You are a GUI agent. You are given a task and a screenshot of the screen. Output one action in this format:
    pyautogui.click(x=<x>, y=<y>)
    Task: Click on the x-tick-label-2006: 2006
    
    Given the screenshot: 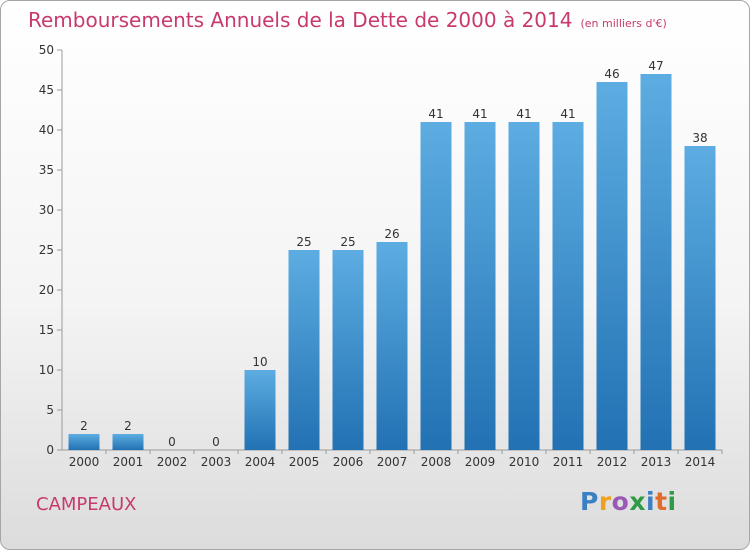 What is the action you would take?
    pyautogui.click(x=348, y=462)
    